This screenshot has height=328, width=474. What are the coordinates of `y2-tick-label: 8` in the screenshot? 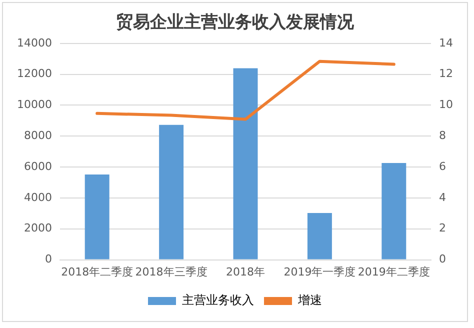 It's located at (442, 135).